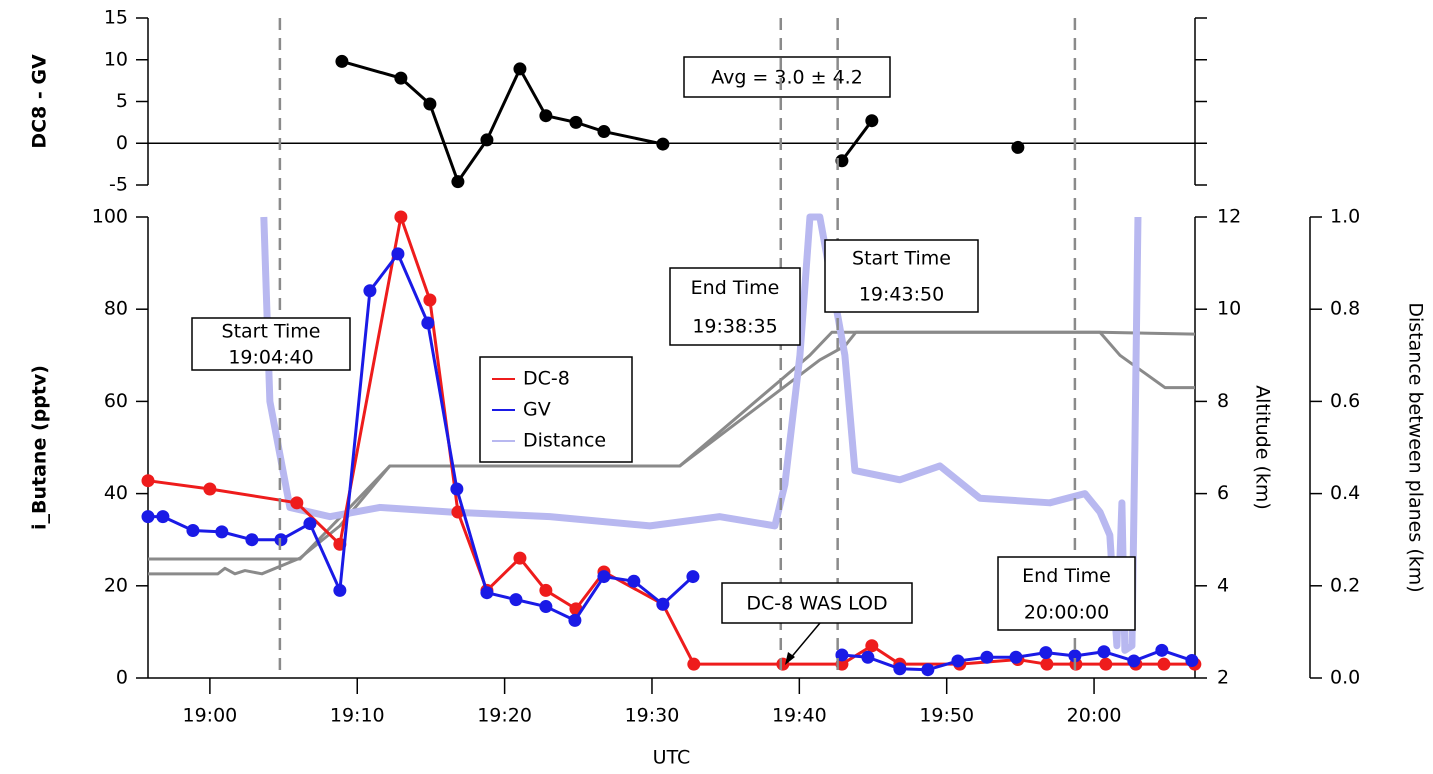 Image resolution: width=1433 pixels, height=774 pixels. I want to click on y-tick-label: 5, so click(122, 101).